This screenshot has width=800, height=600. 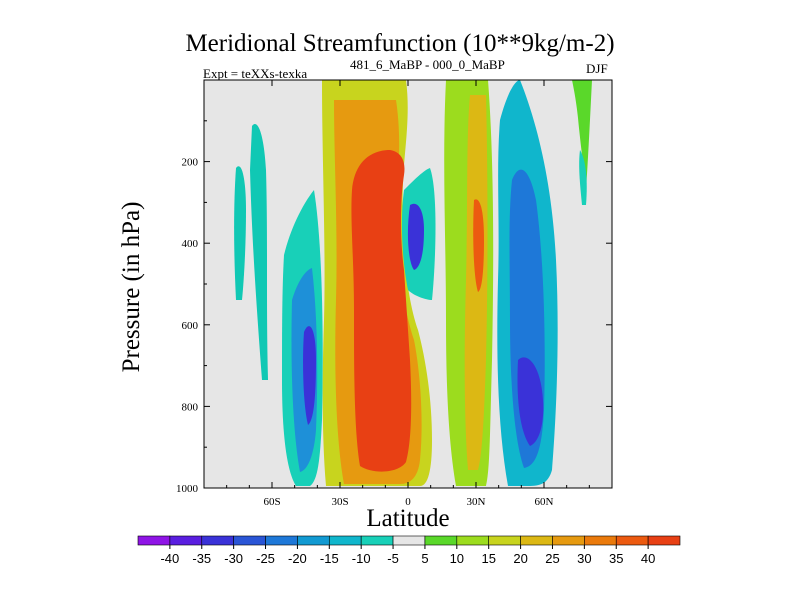 I want to click on colorbar-label: 25, so click(x=552, y=558).